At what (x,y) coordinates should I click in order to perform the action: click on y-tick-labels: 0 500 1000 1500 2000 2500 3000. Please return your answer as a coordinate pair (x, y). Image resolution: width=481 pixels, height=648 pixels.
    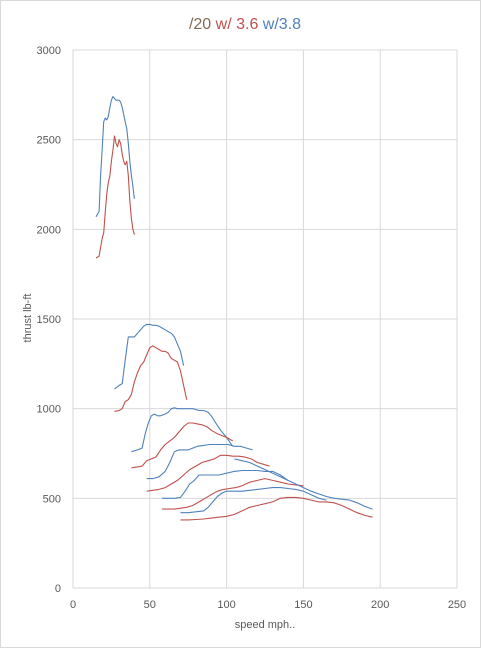
    Looking at the image, I should click on (49, 320).